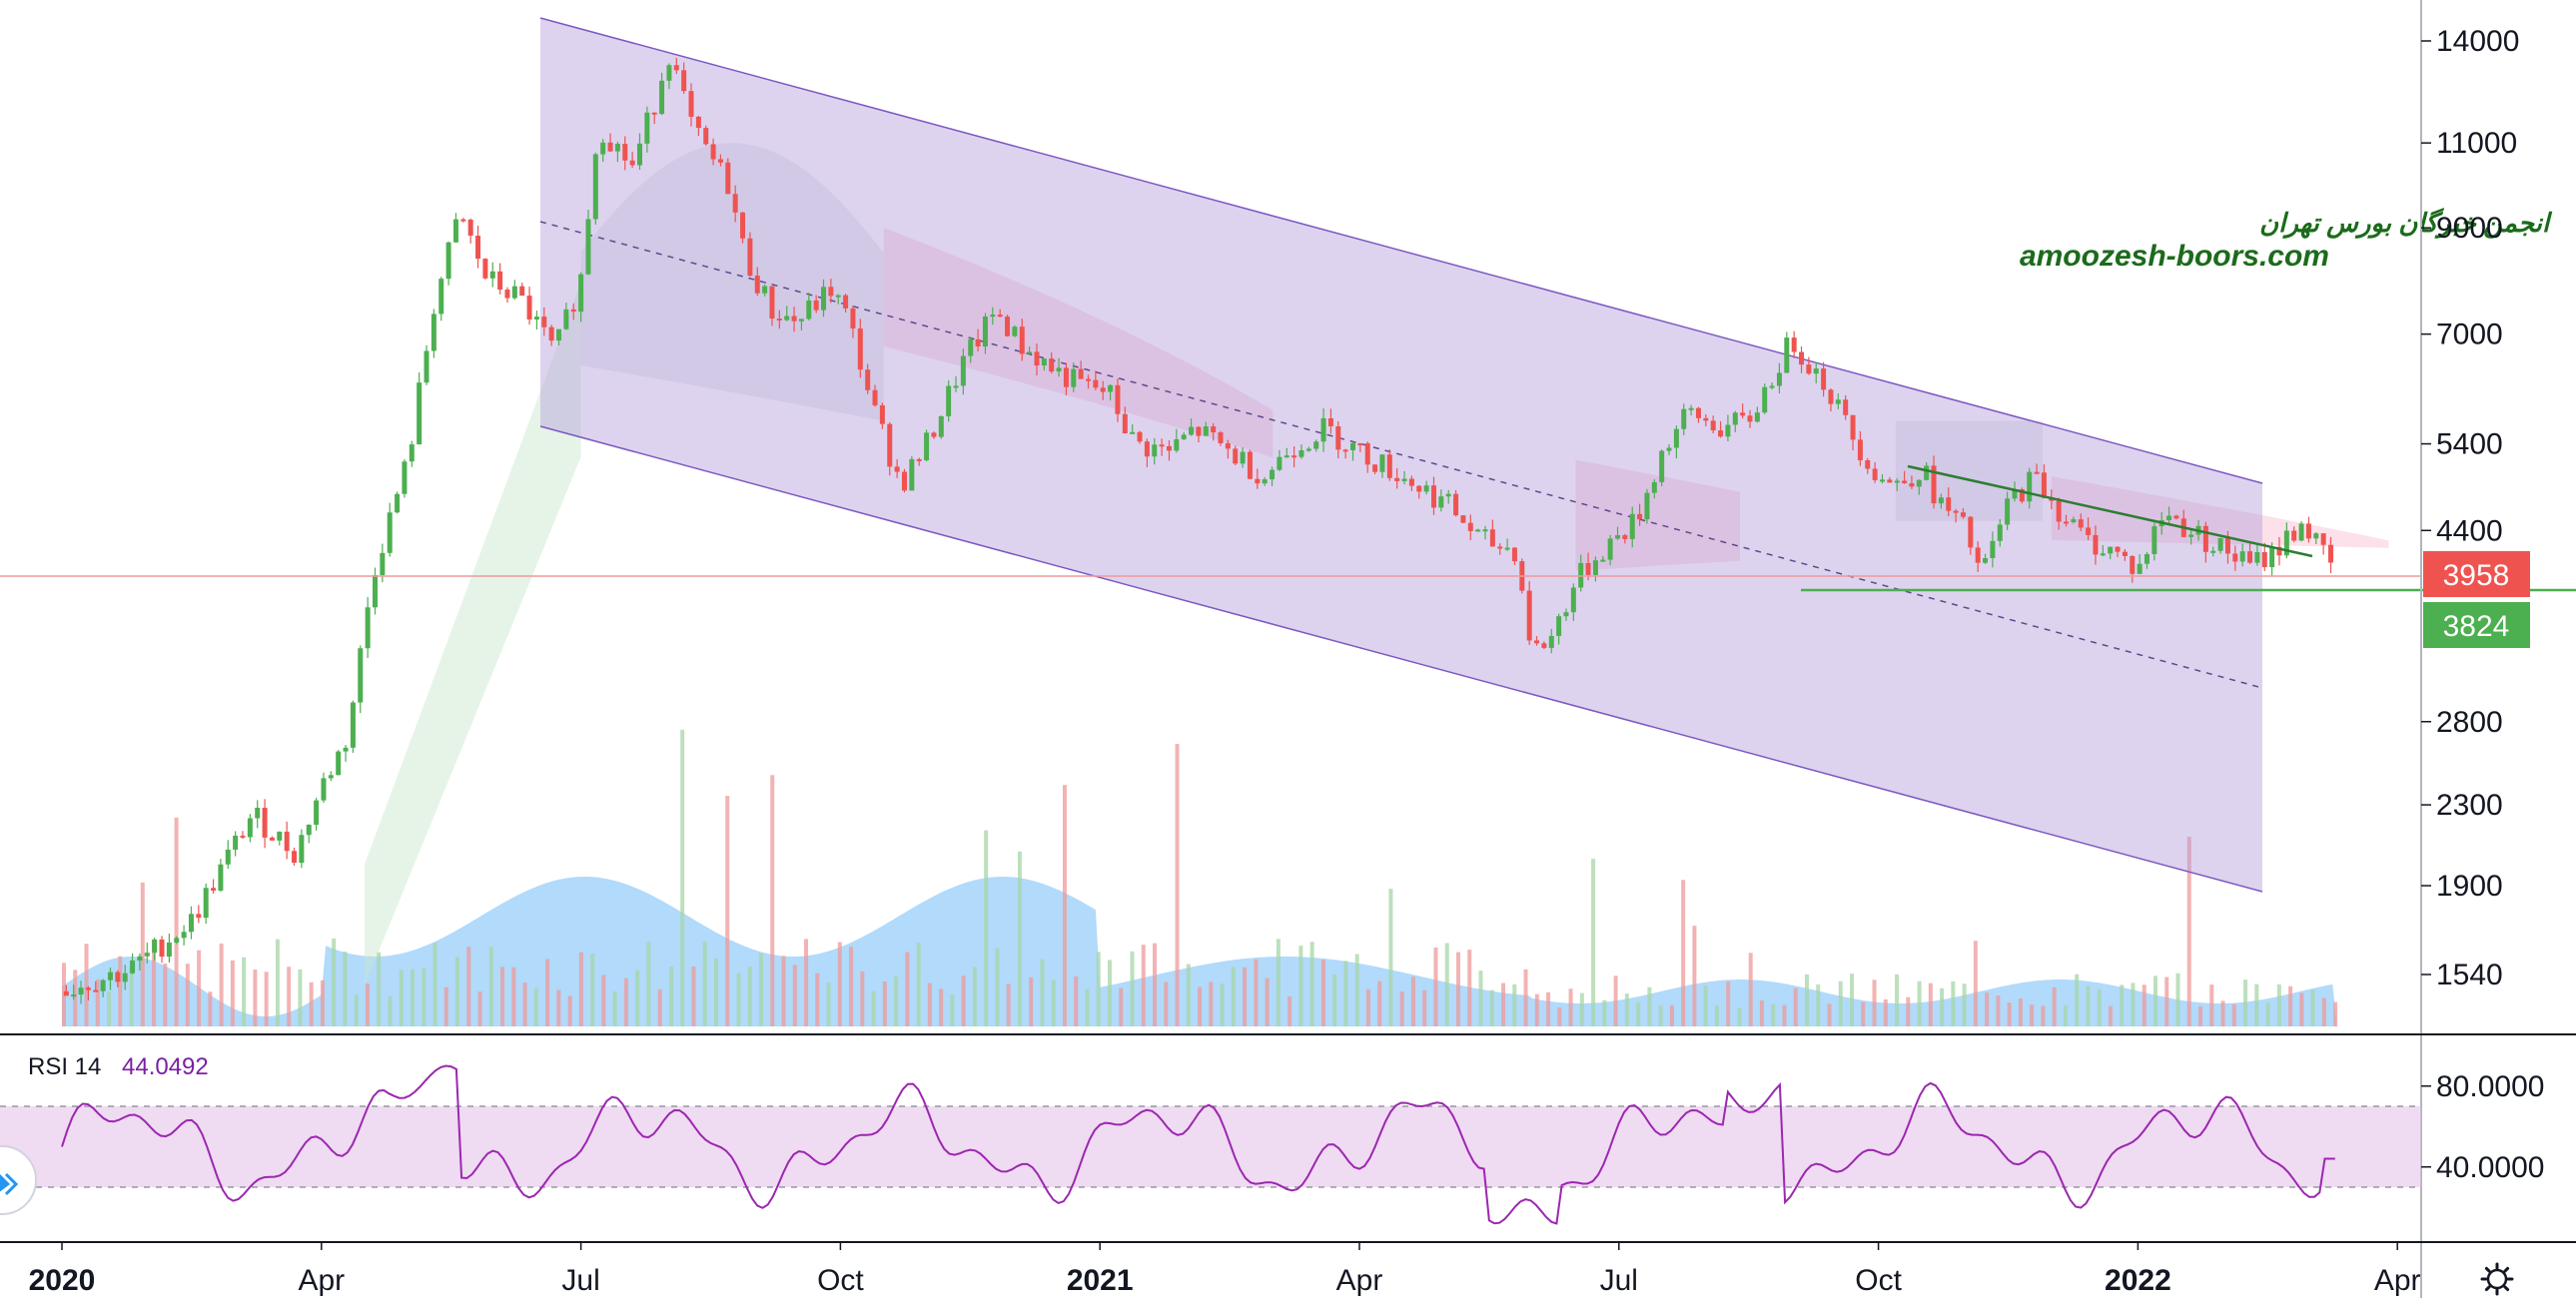  Describe the element at coordinates (2497, 1279) in the screenshot. I see `settings-icon` at that location.